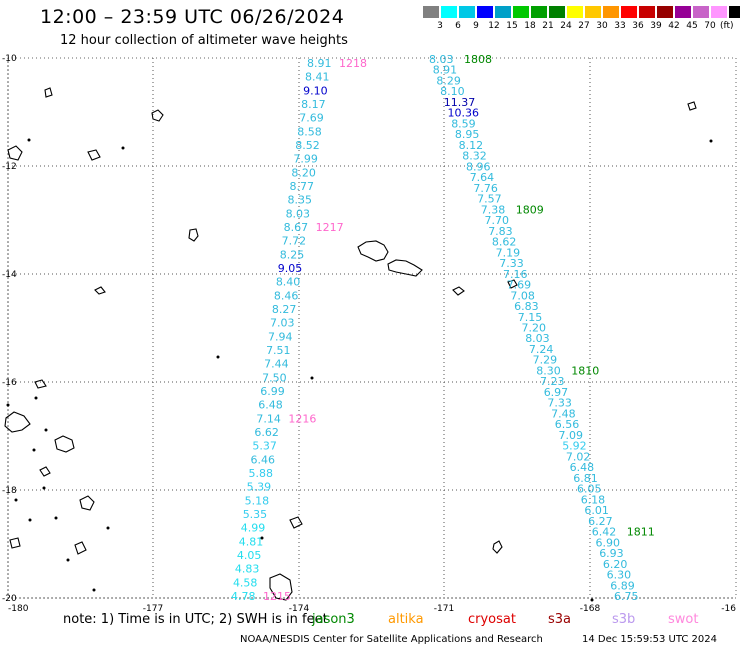  Describe the element at coordinates (440, 26) in the screenshot. I see `legend-label: 3` at that location.